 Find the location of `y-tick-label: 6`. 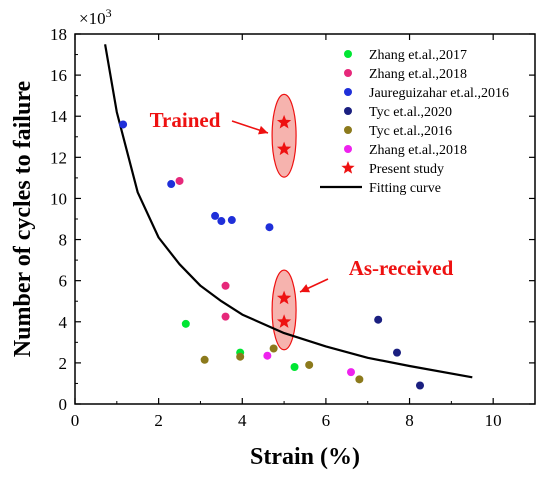

y-tick-label: 6 is located at coordinates (63, 281).